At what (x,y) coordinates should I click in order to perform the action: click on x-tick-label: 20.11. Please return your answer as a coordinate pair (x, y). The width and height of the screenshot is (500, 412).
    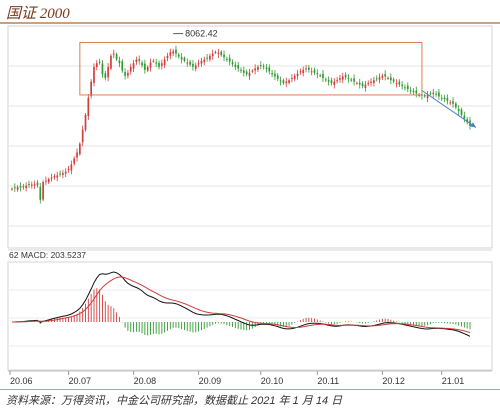
    Looking at the image, I should click on (328, 381).